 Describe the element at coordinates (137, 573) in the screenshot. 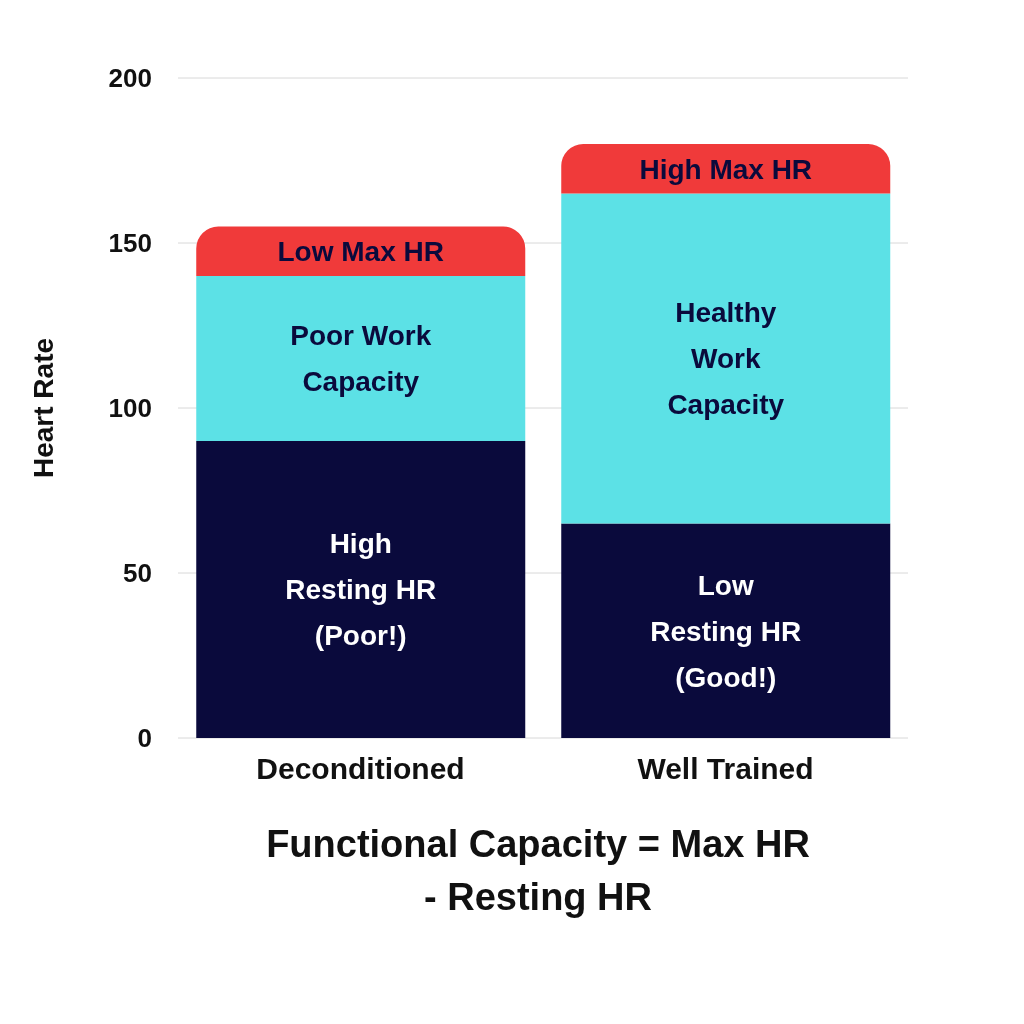

I see `y-tick-label: 50` at that location.